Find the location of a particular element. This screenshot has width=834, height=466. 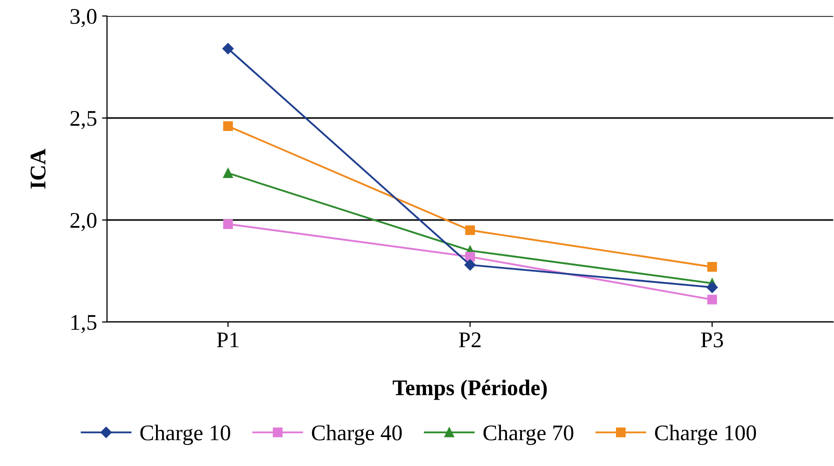

y-tick-label: 3,0 is located at coordinates (83, 18).